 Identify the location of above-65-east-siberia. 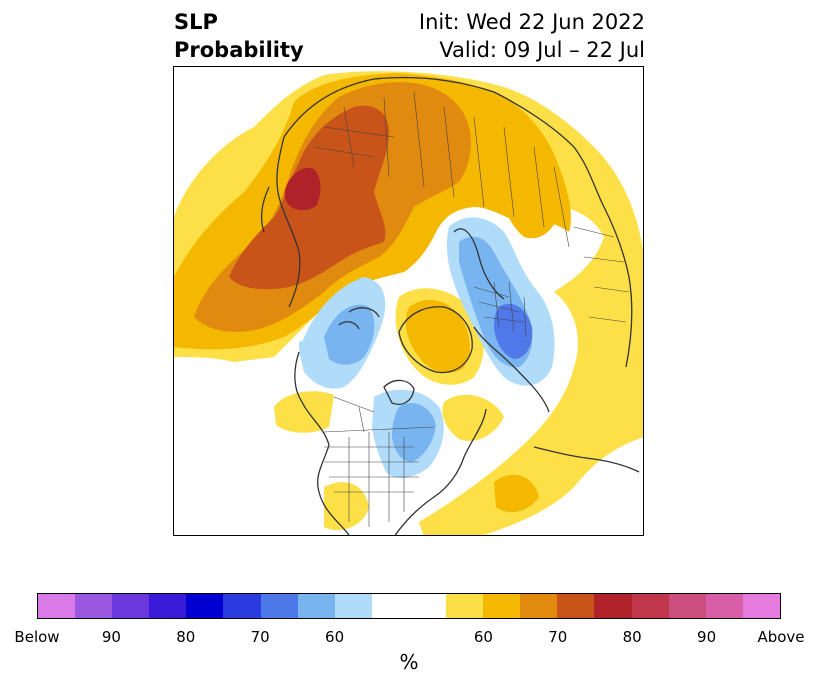
(531, 215).